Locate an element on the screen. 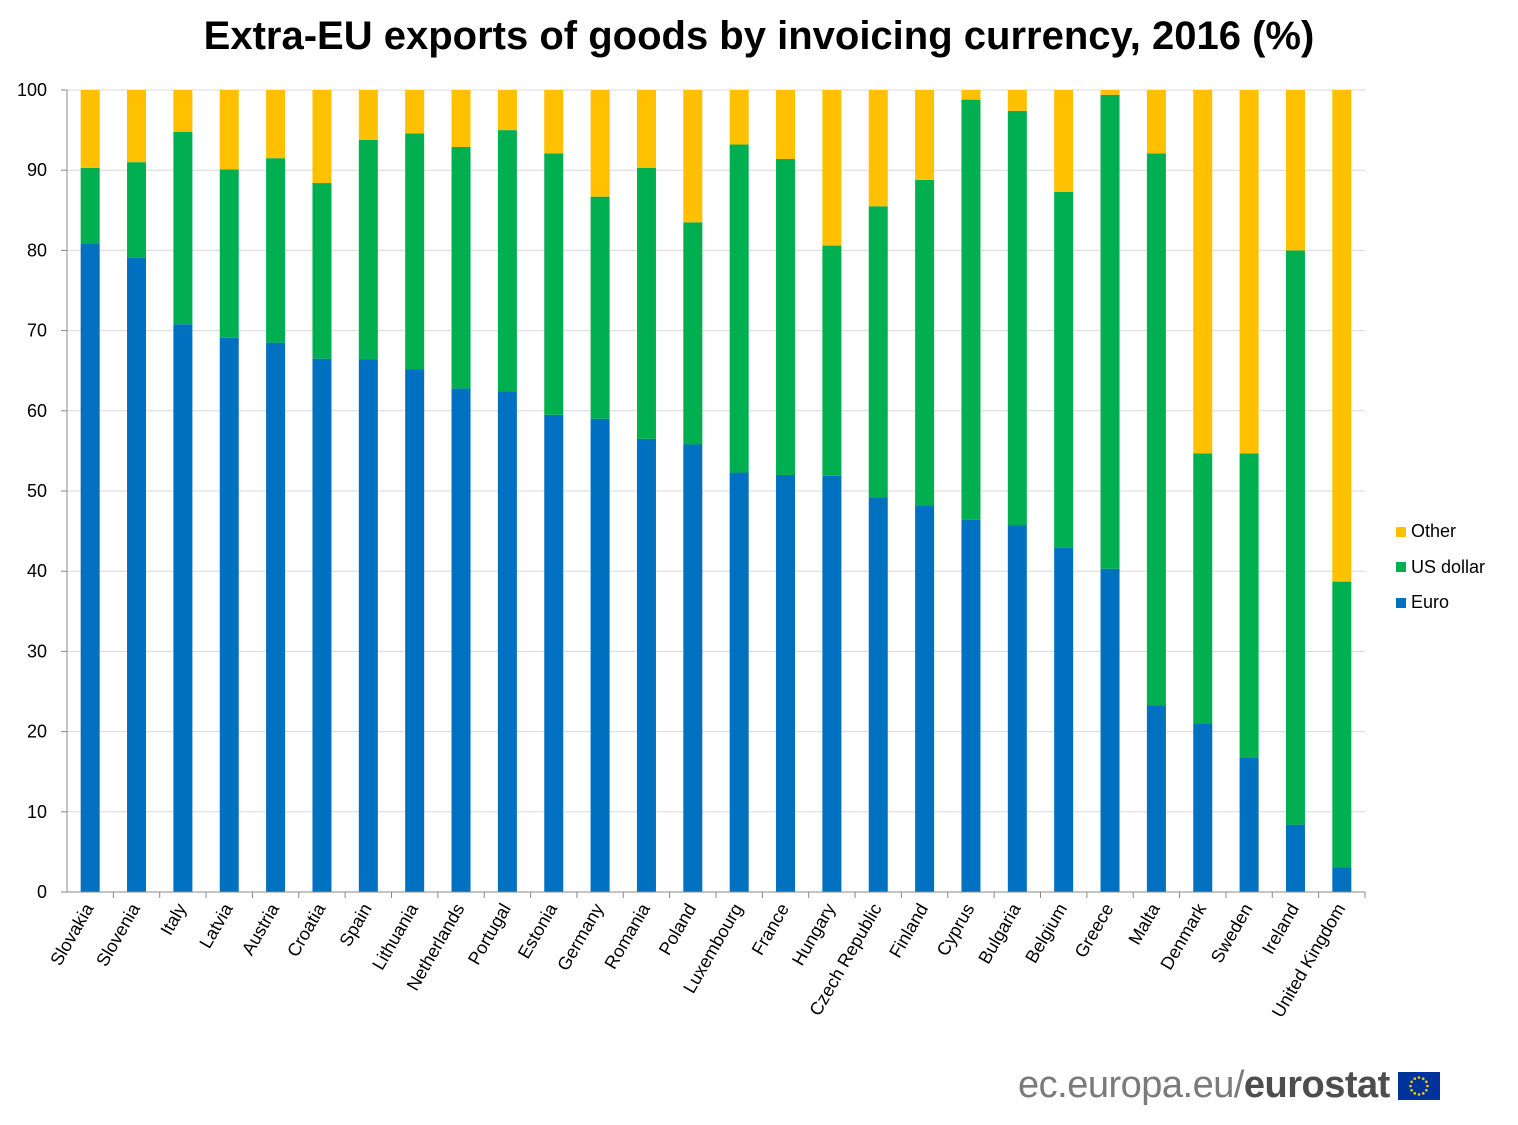 The image size is (1518, 1125). y-tick-label: 60 is located at coordinates (37, 411).